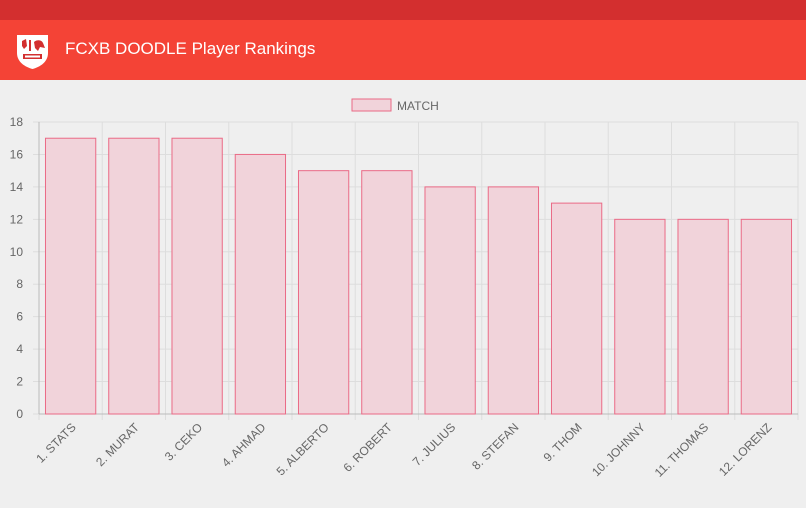  What do you see at coordinates (55, 442) in the screenshot?
I see `x-tick-label: 1. STATS` at bounding box center [55, 442].